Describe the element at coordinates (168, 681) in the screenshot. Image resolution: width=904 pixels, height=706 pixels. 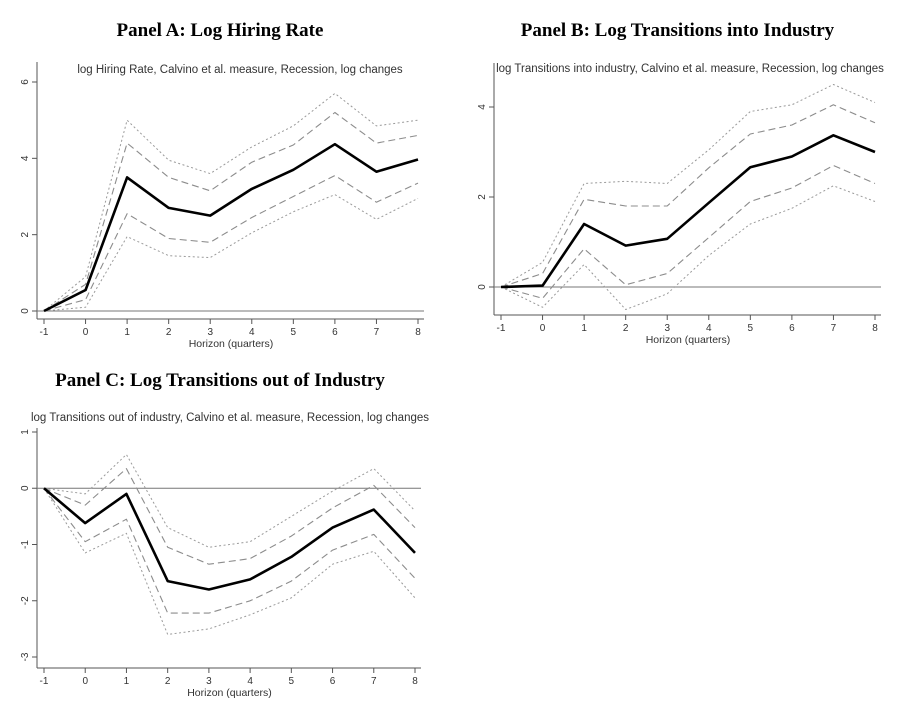
I see `x-tick-label-c: 2` at that location.